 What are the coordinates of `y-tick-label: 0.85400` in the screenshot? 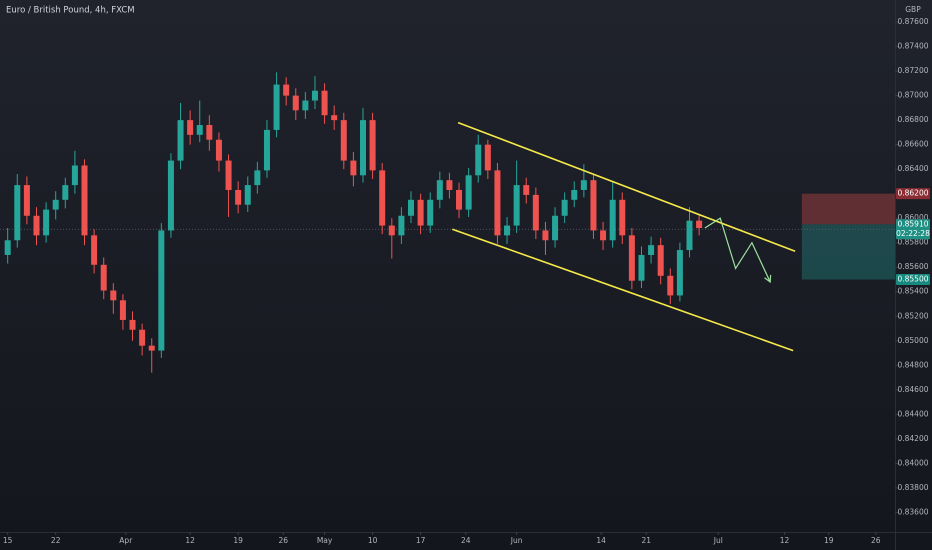 It's located at (912, 291).